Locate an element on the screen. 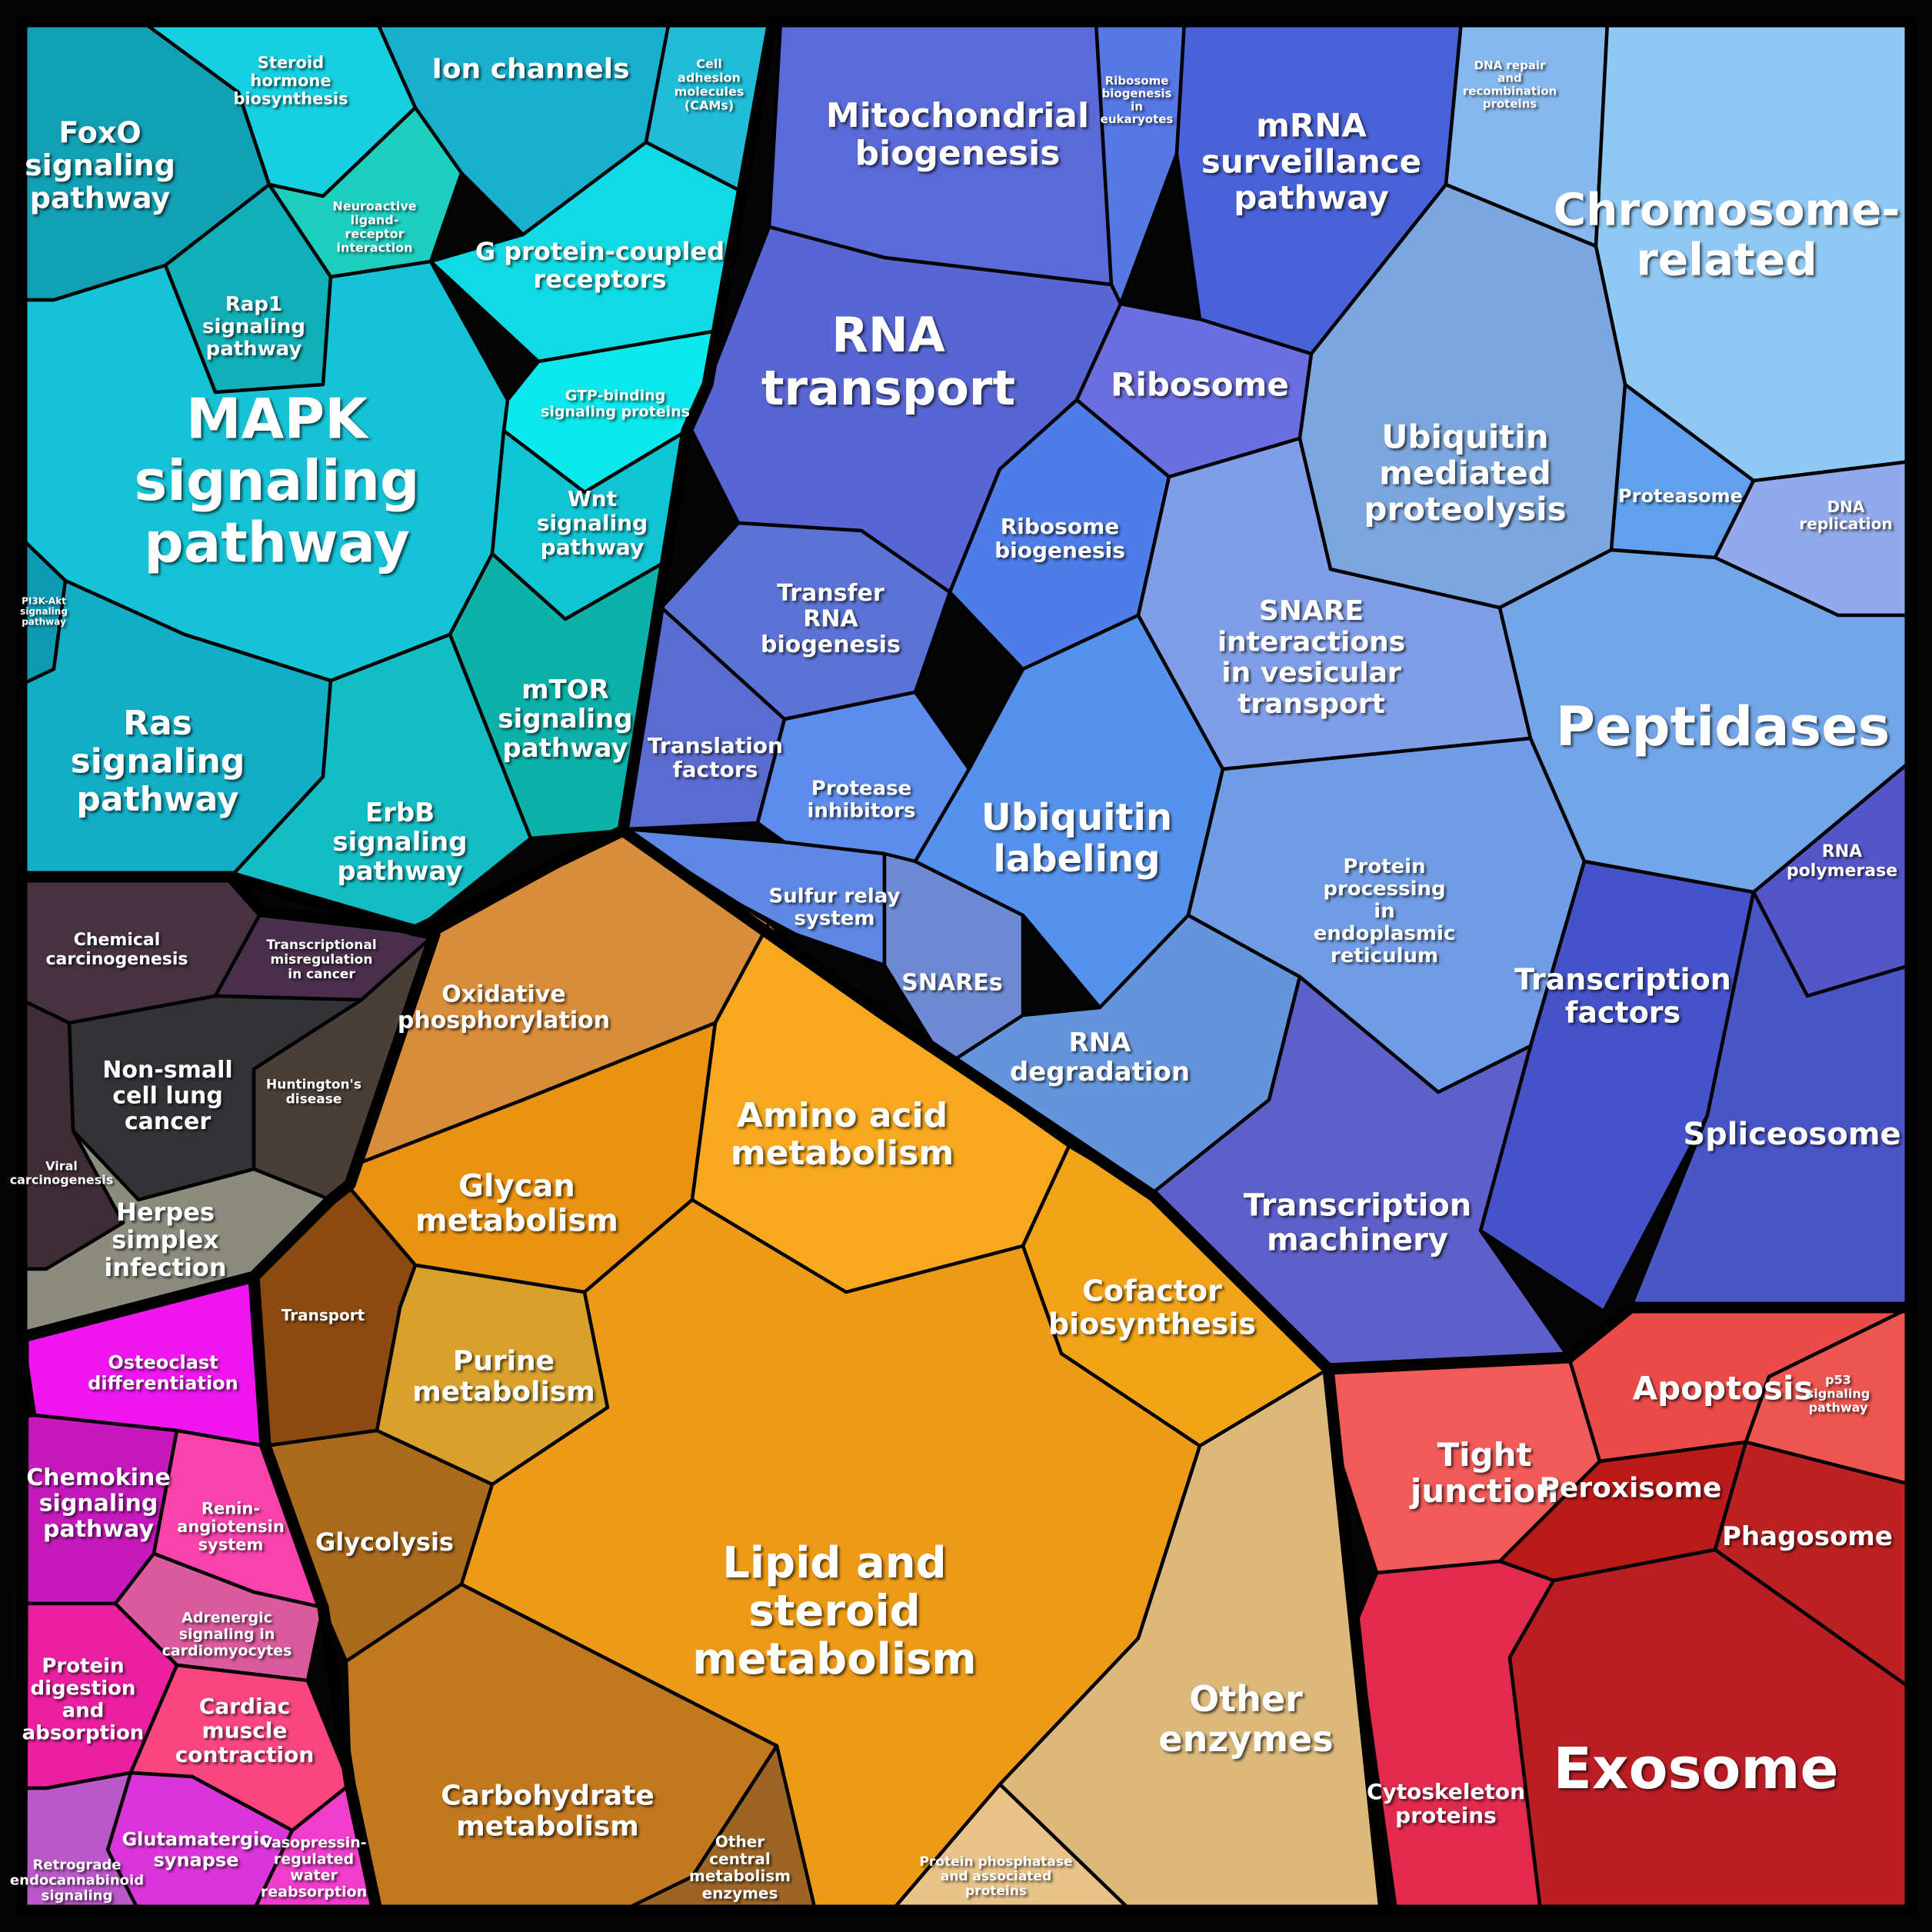 The image size is (1932, 1932). cell-label-wnt: Wnt signaling pathway is located at coordinates (592, 523).